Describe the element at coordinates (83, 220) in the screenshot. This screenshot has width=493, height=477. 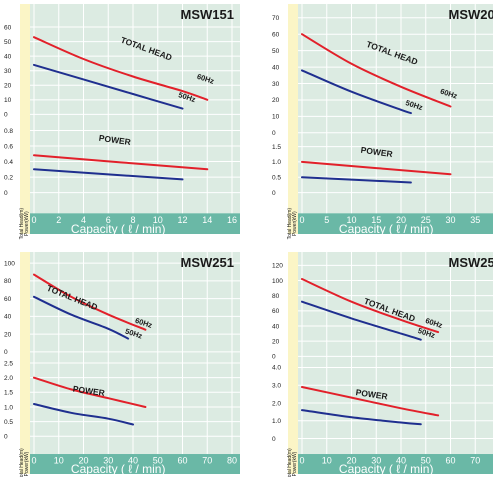
I see `x-tick-label: 4` at that location.